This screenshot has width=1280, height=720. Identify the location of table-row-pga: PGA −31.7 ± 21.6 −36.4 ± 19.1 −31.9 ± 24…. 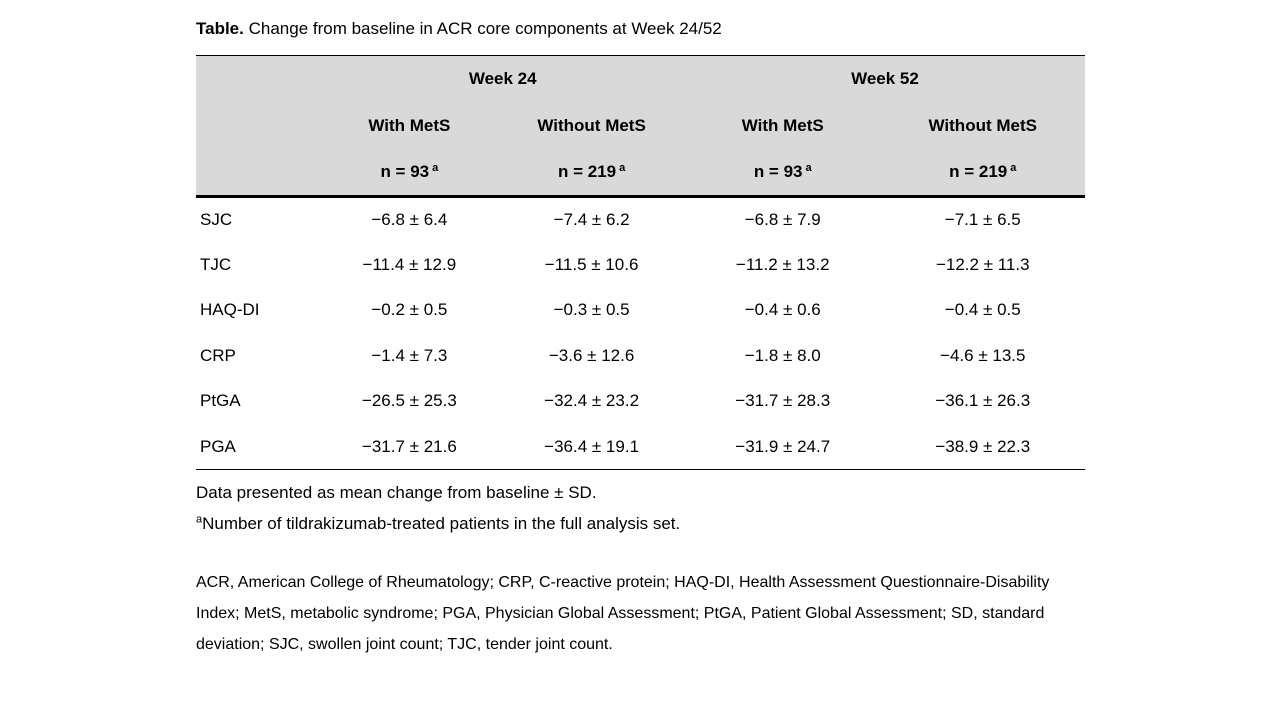
(640, 447).